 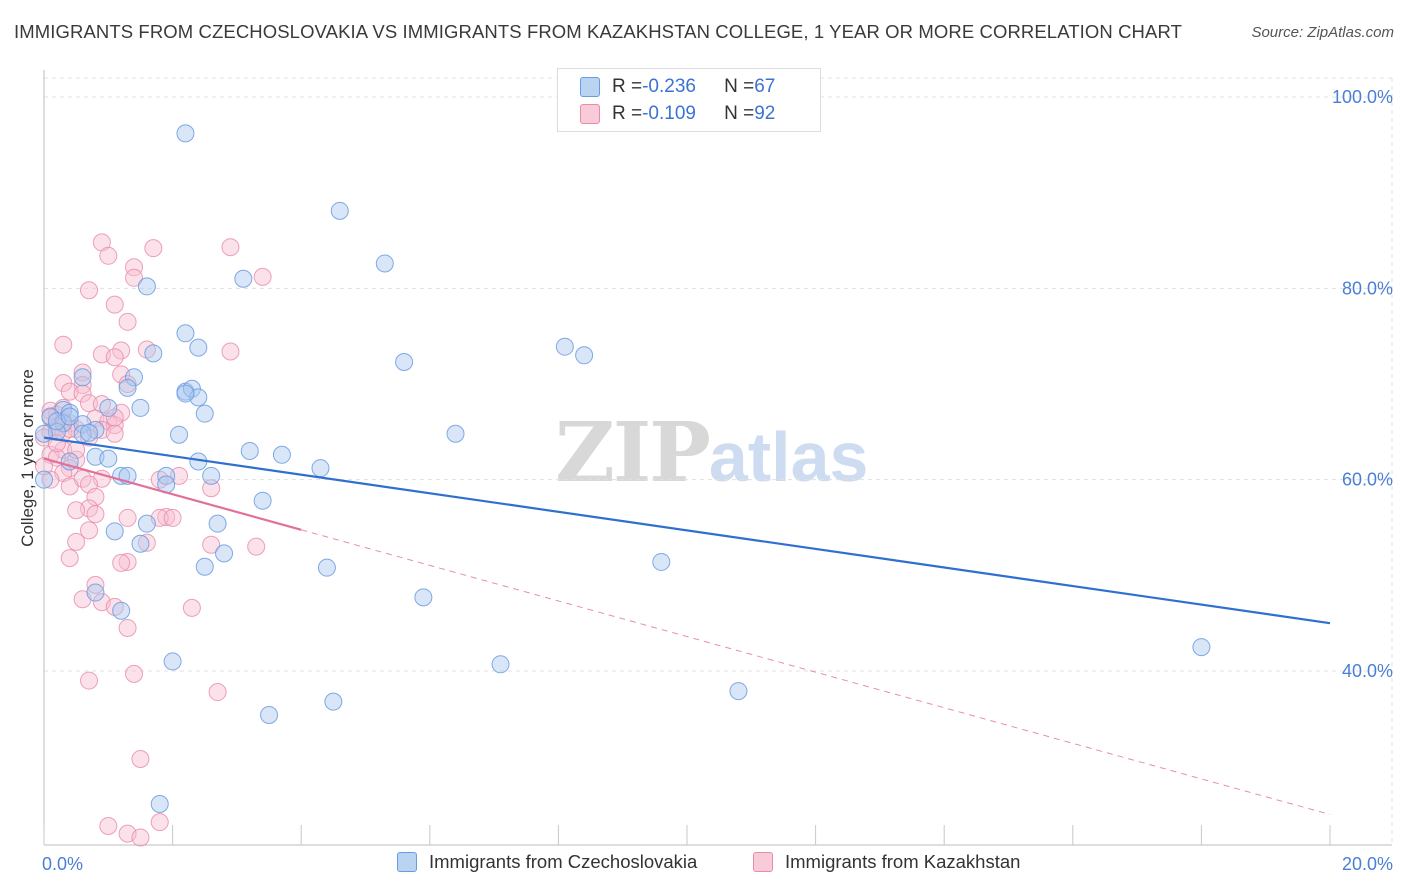 What do you see at coordinates (1322, 32) in the screenshot?
I see `chart-source: Source: ZipAtlas.com` at bounding box center [1322, 32].